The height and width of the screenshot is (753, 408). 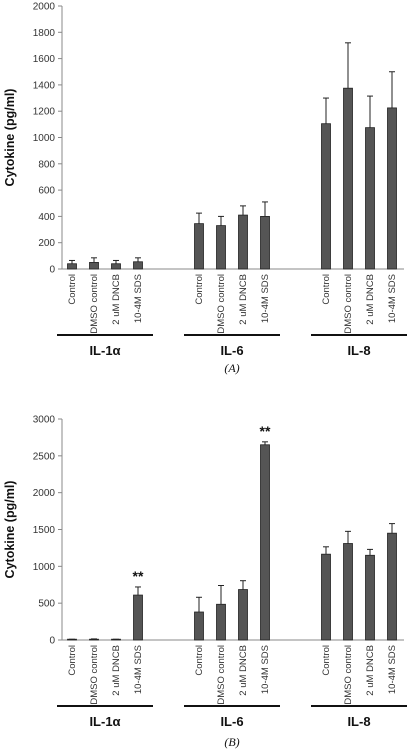 What do you see at coordinates (46, 243) in the screenshot?
I see `y-tick-label: 200` at bounding box center [46, 243].